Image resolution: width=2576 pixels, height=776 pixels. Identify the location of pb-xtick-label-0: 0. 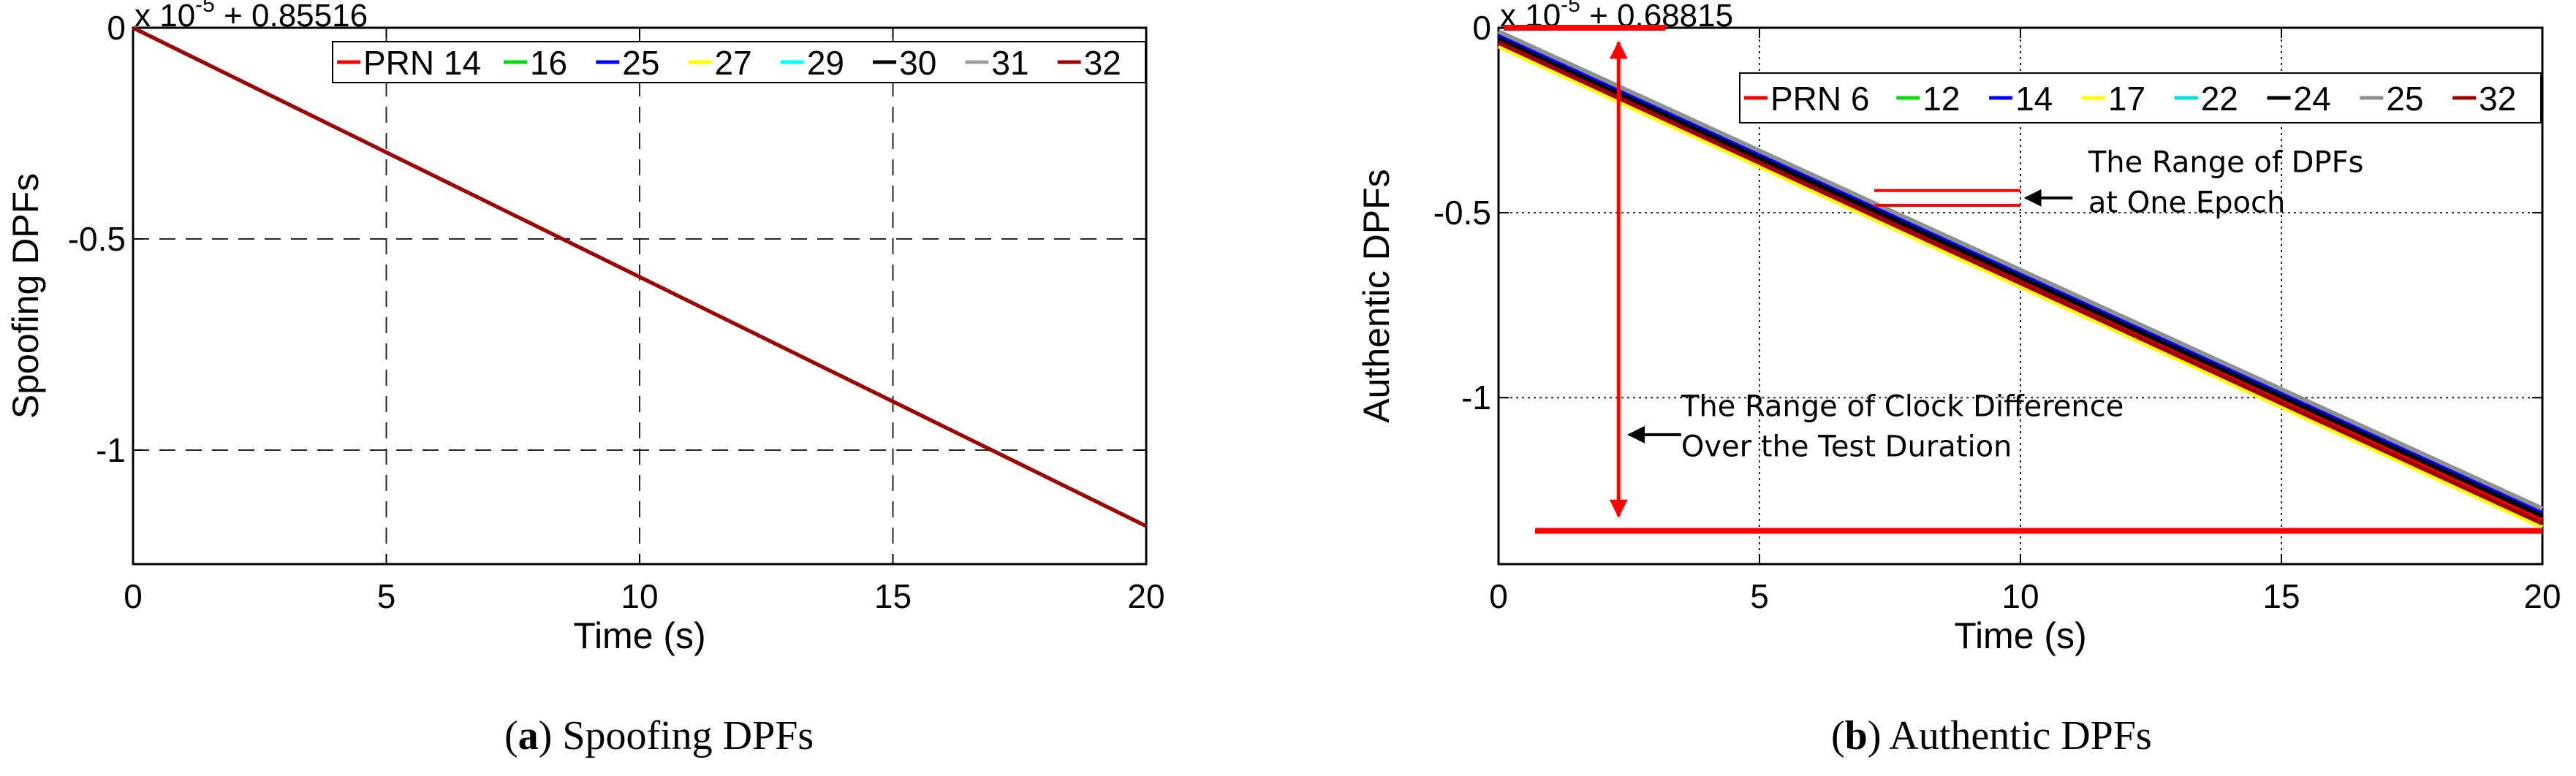
(1498, 596).